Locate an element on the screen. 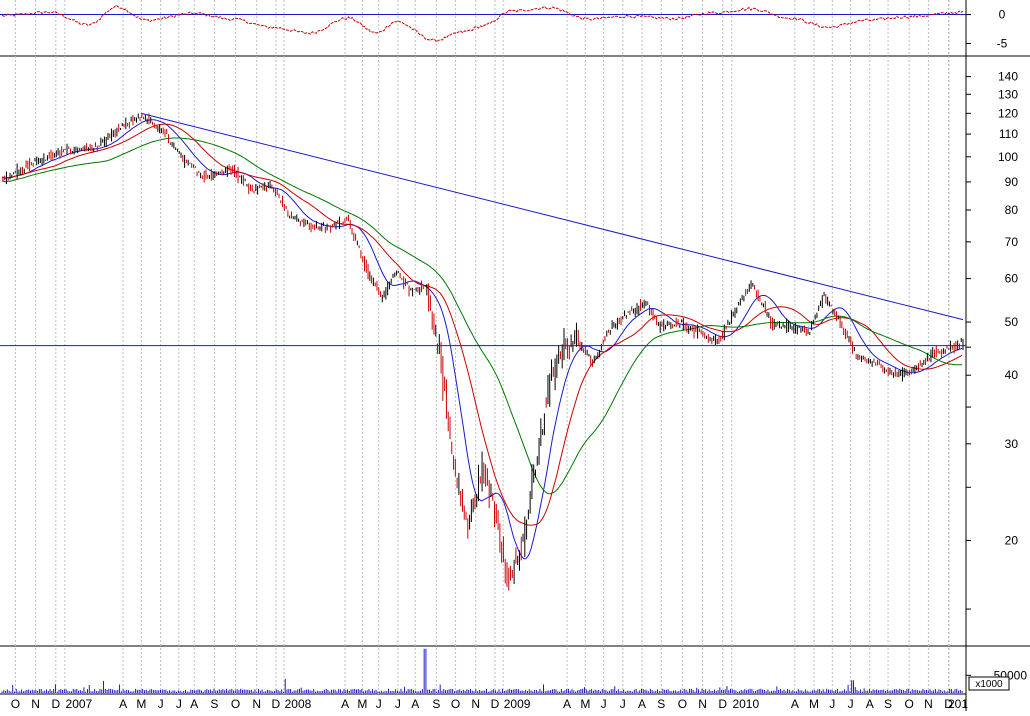 This screenshot has width=1030, height=716. price-tick-label: 140 is located at coordinates (1008, 77).